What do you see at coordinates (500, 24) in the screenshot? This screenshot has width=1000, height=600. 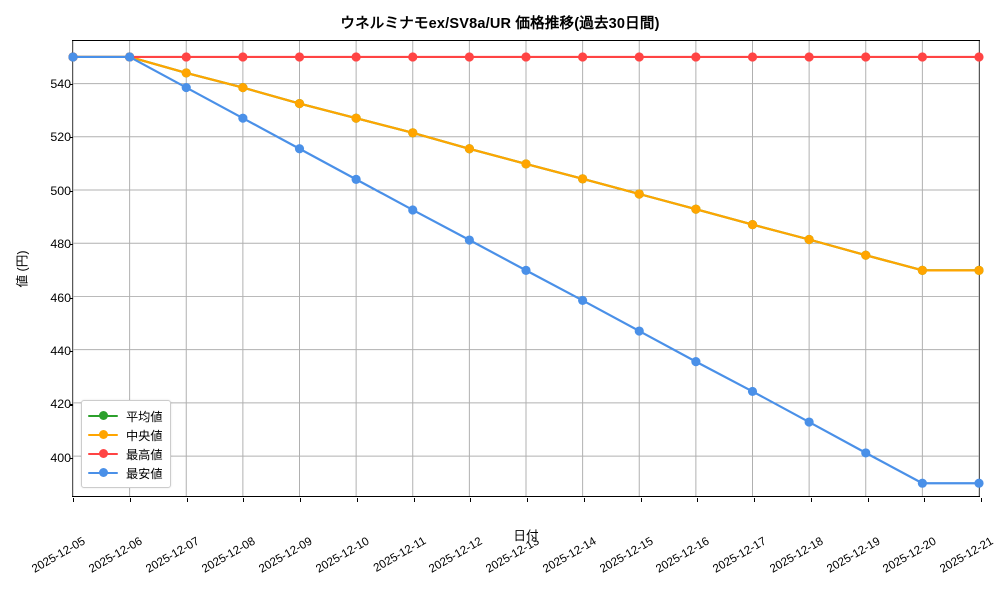 I see `chart-title: ウネルミナモex/SV8a/UR 価格推移(過去30日間)` at bounding box center [500, 24].